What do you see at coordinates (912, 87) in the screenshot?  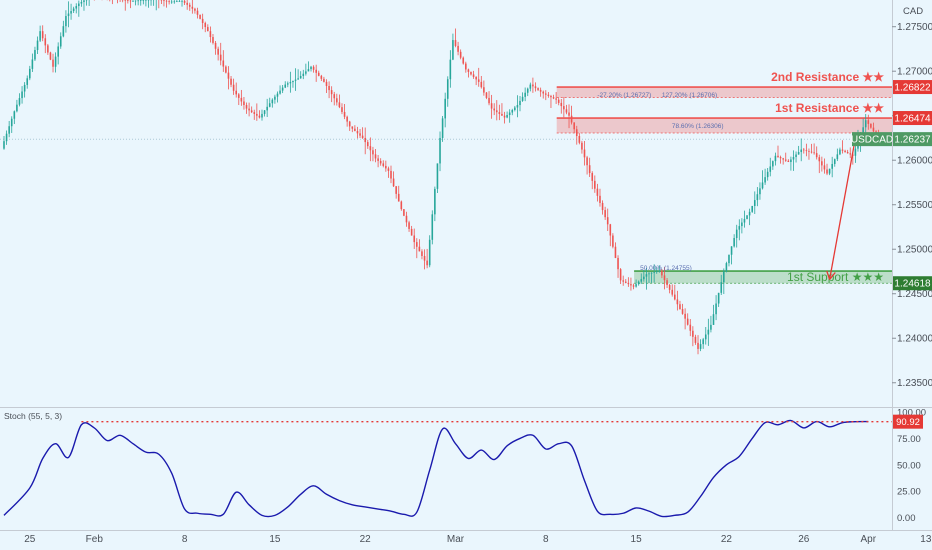 I see `price-tag` at bounding box center [912, 87].